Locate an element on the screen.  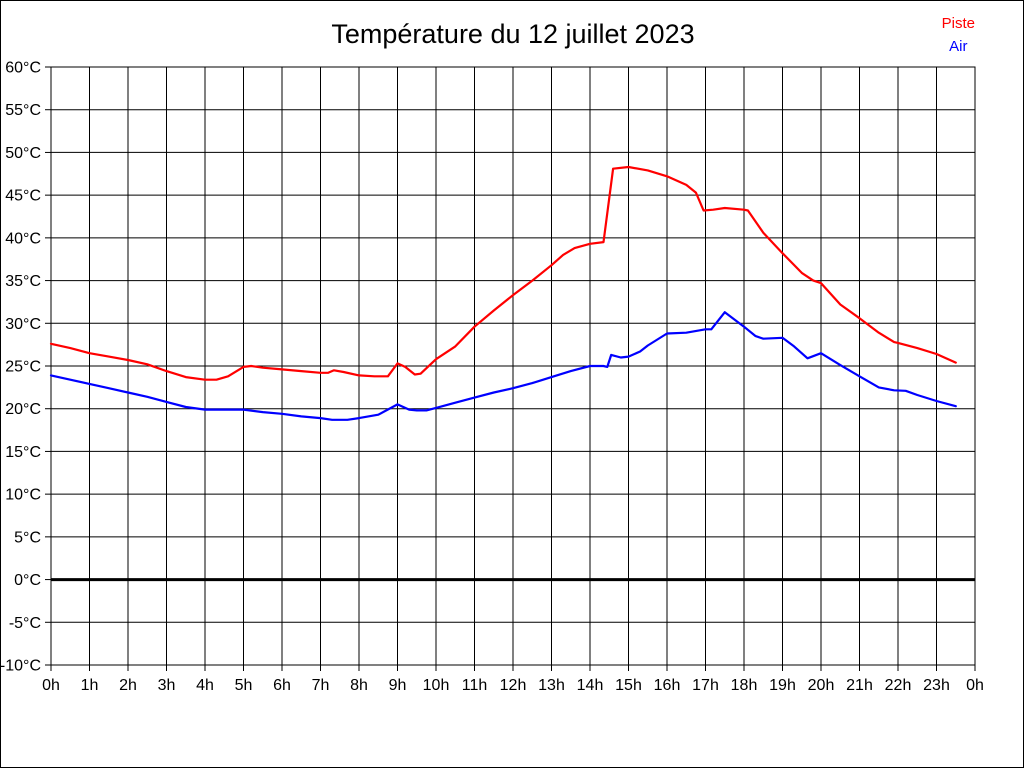
y-tick-label: 60°C is located at coordinates (23, 68).